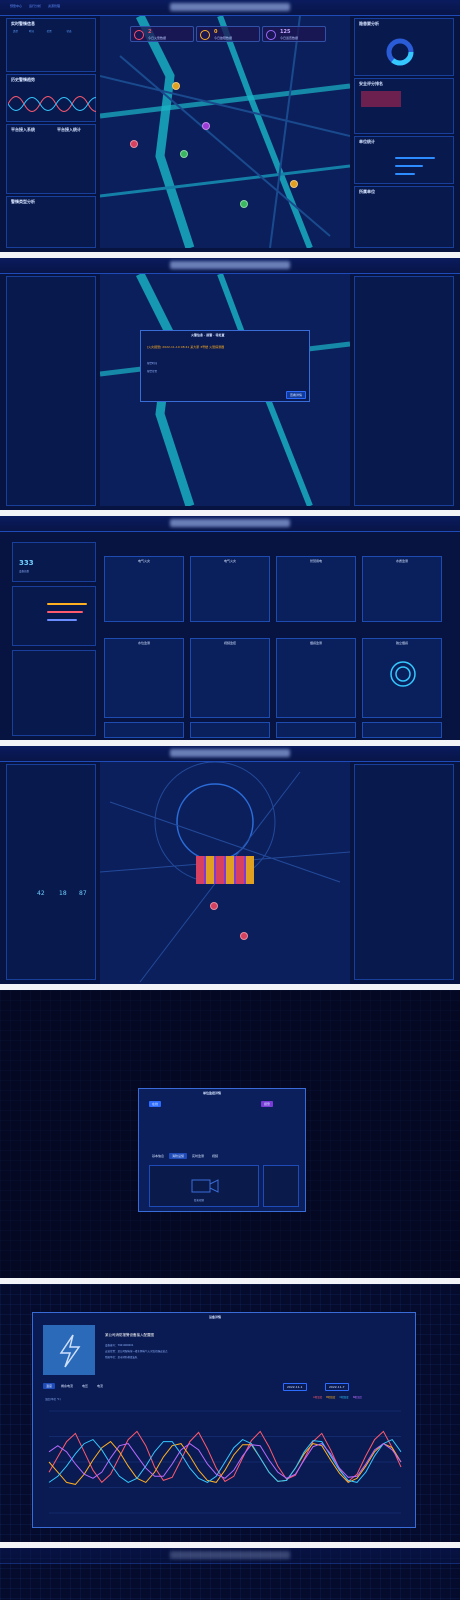  I want to click on unit-list-panel, so click(54, 693).